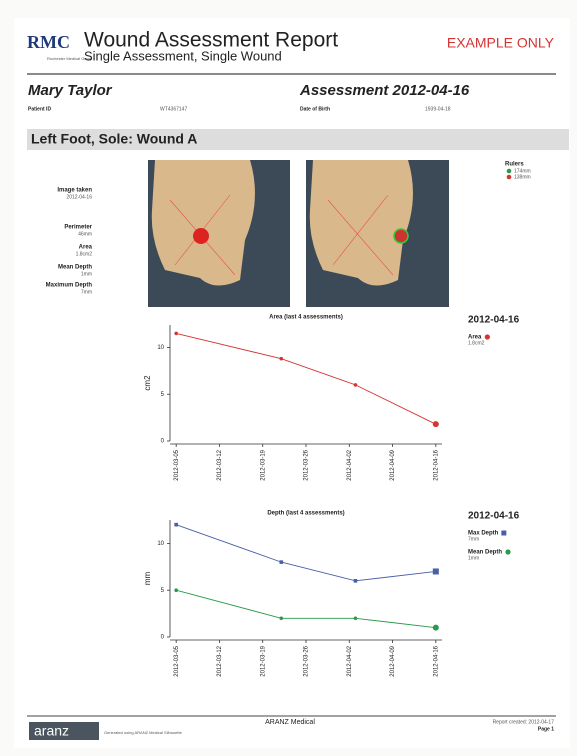 This screenshot has height=756, width=577. What do you see at coordinates (501, 43) in the screenshot?
I see `watermark: EXAMPLE ONLY` at bounding box center [501, 43].